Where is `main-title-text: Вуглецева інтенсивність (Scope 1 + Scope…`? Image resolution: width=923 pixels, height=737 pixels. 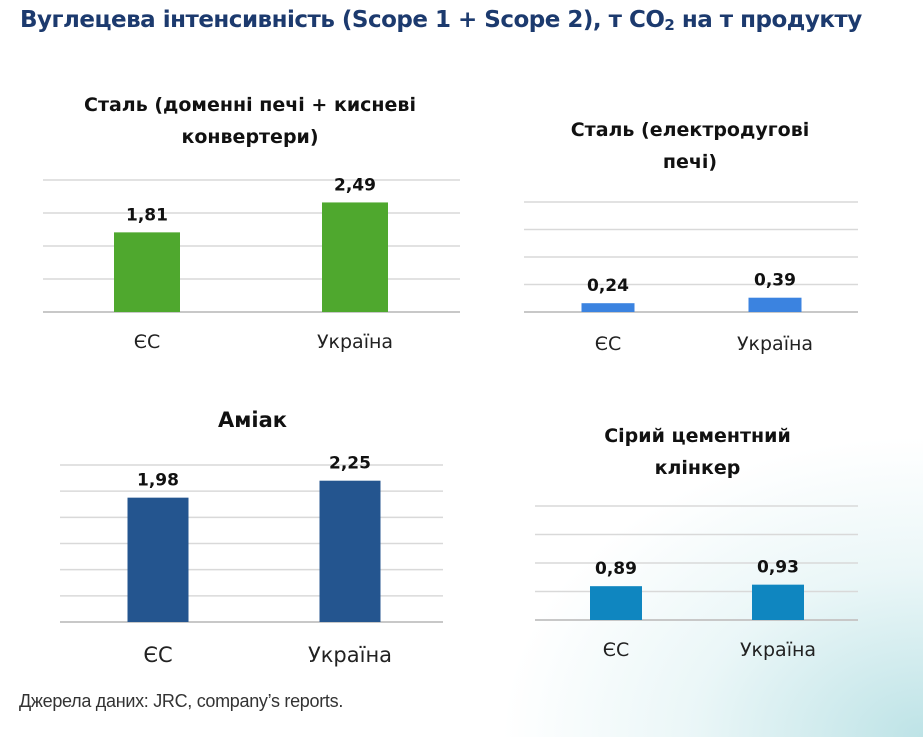 main-title-text: Вуглецева інтенсивність (Scope 1 + Scope… is located at coordinates (342, 20).